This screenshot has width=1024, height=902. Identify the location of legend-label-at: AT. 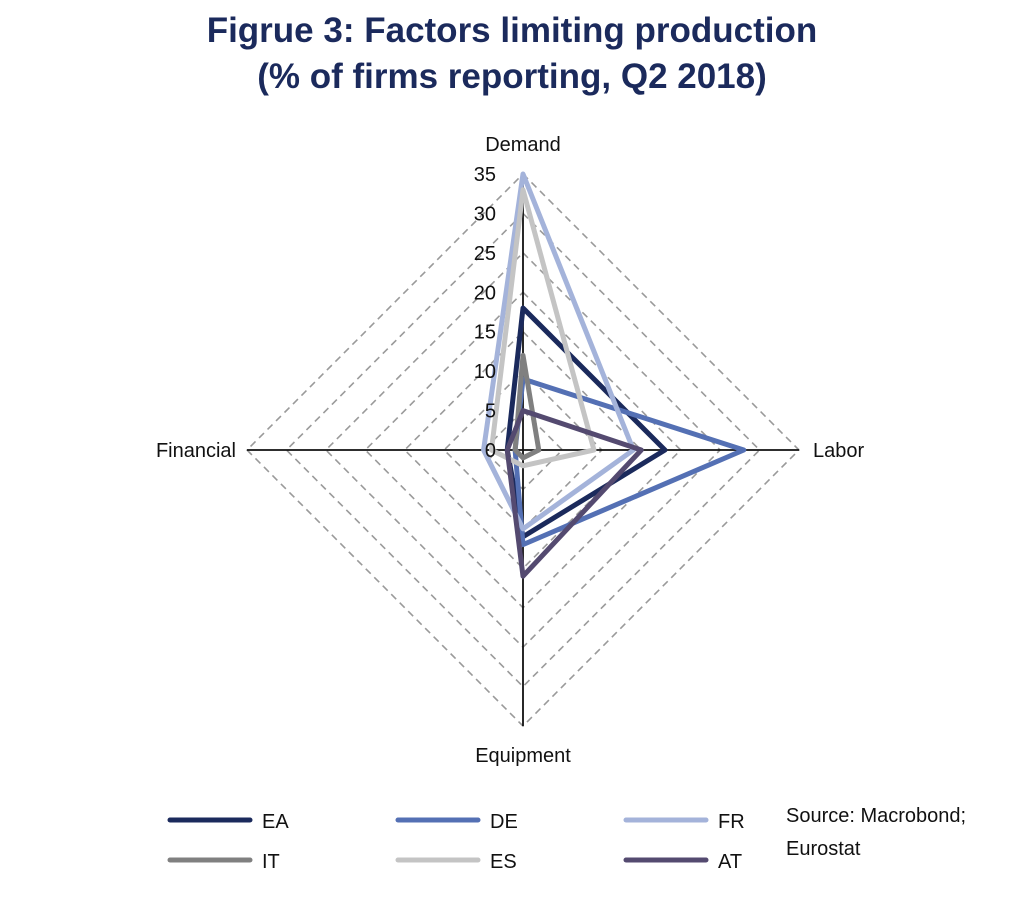
(730, 862).